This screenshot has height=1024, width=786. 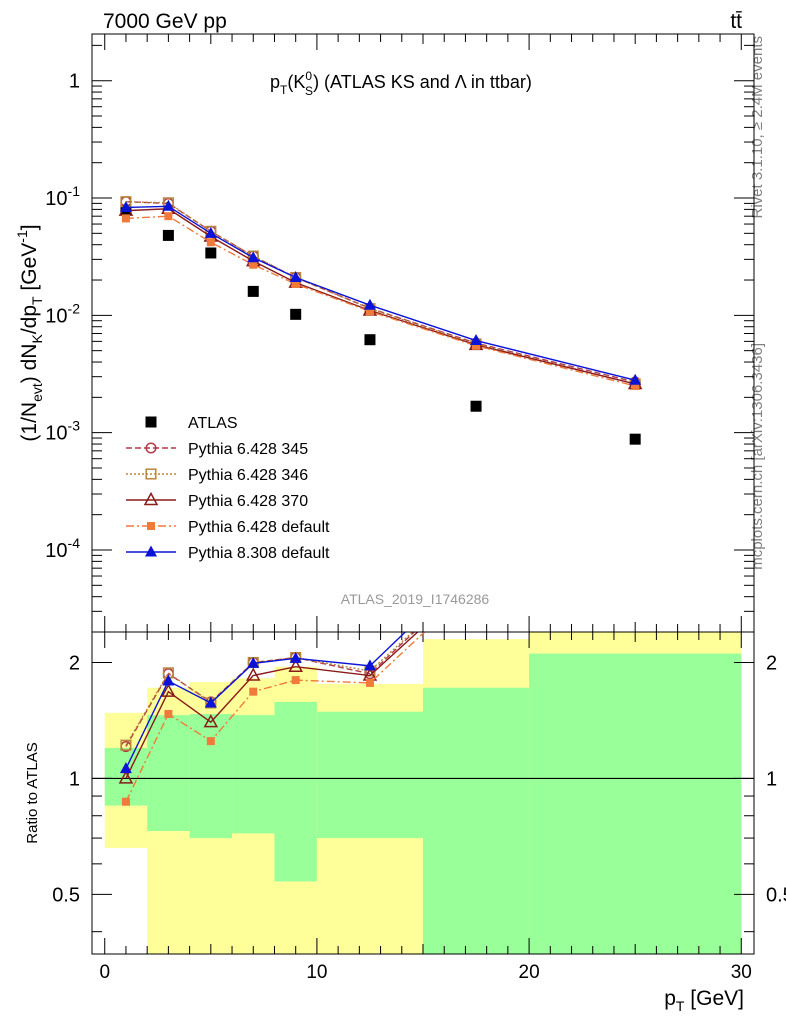 What do you see at coordinates (165, 21) in the screenshot?
I see `energy-label: 7000 GeV pp` at bounding box center [165, 21].